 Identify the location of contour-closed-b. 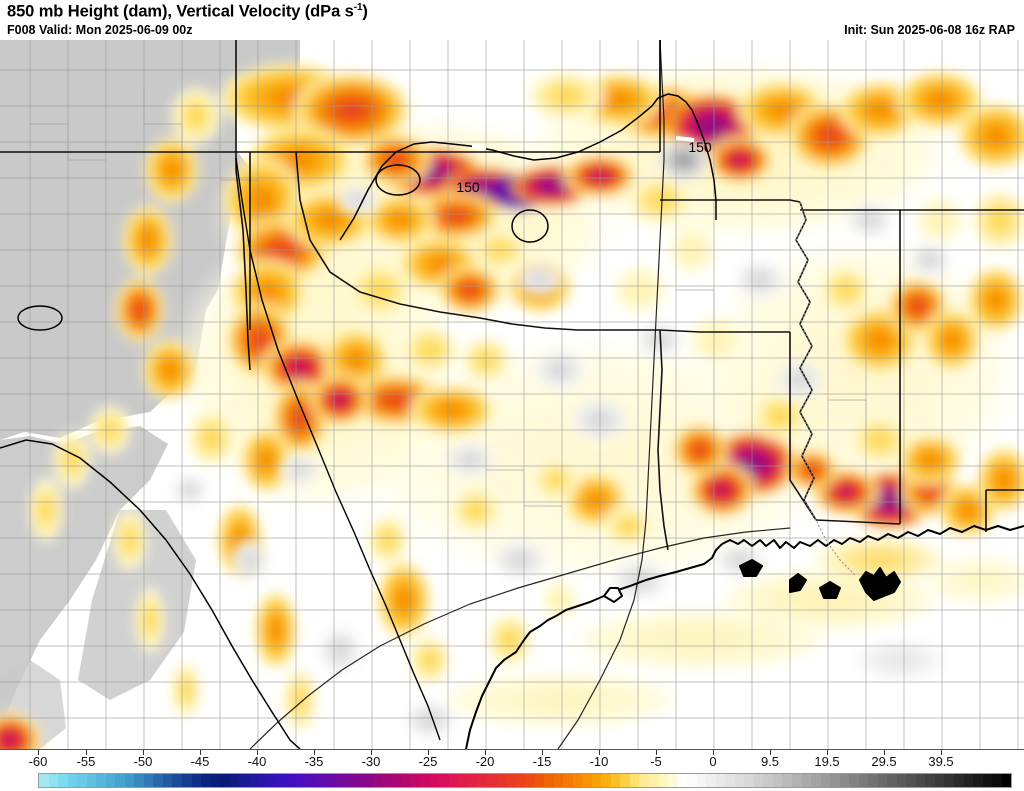
(530, 226).